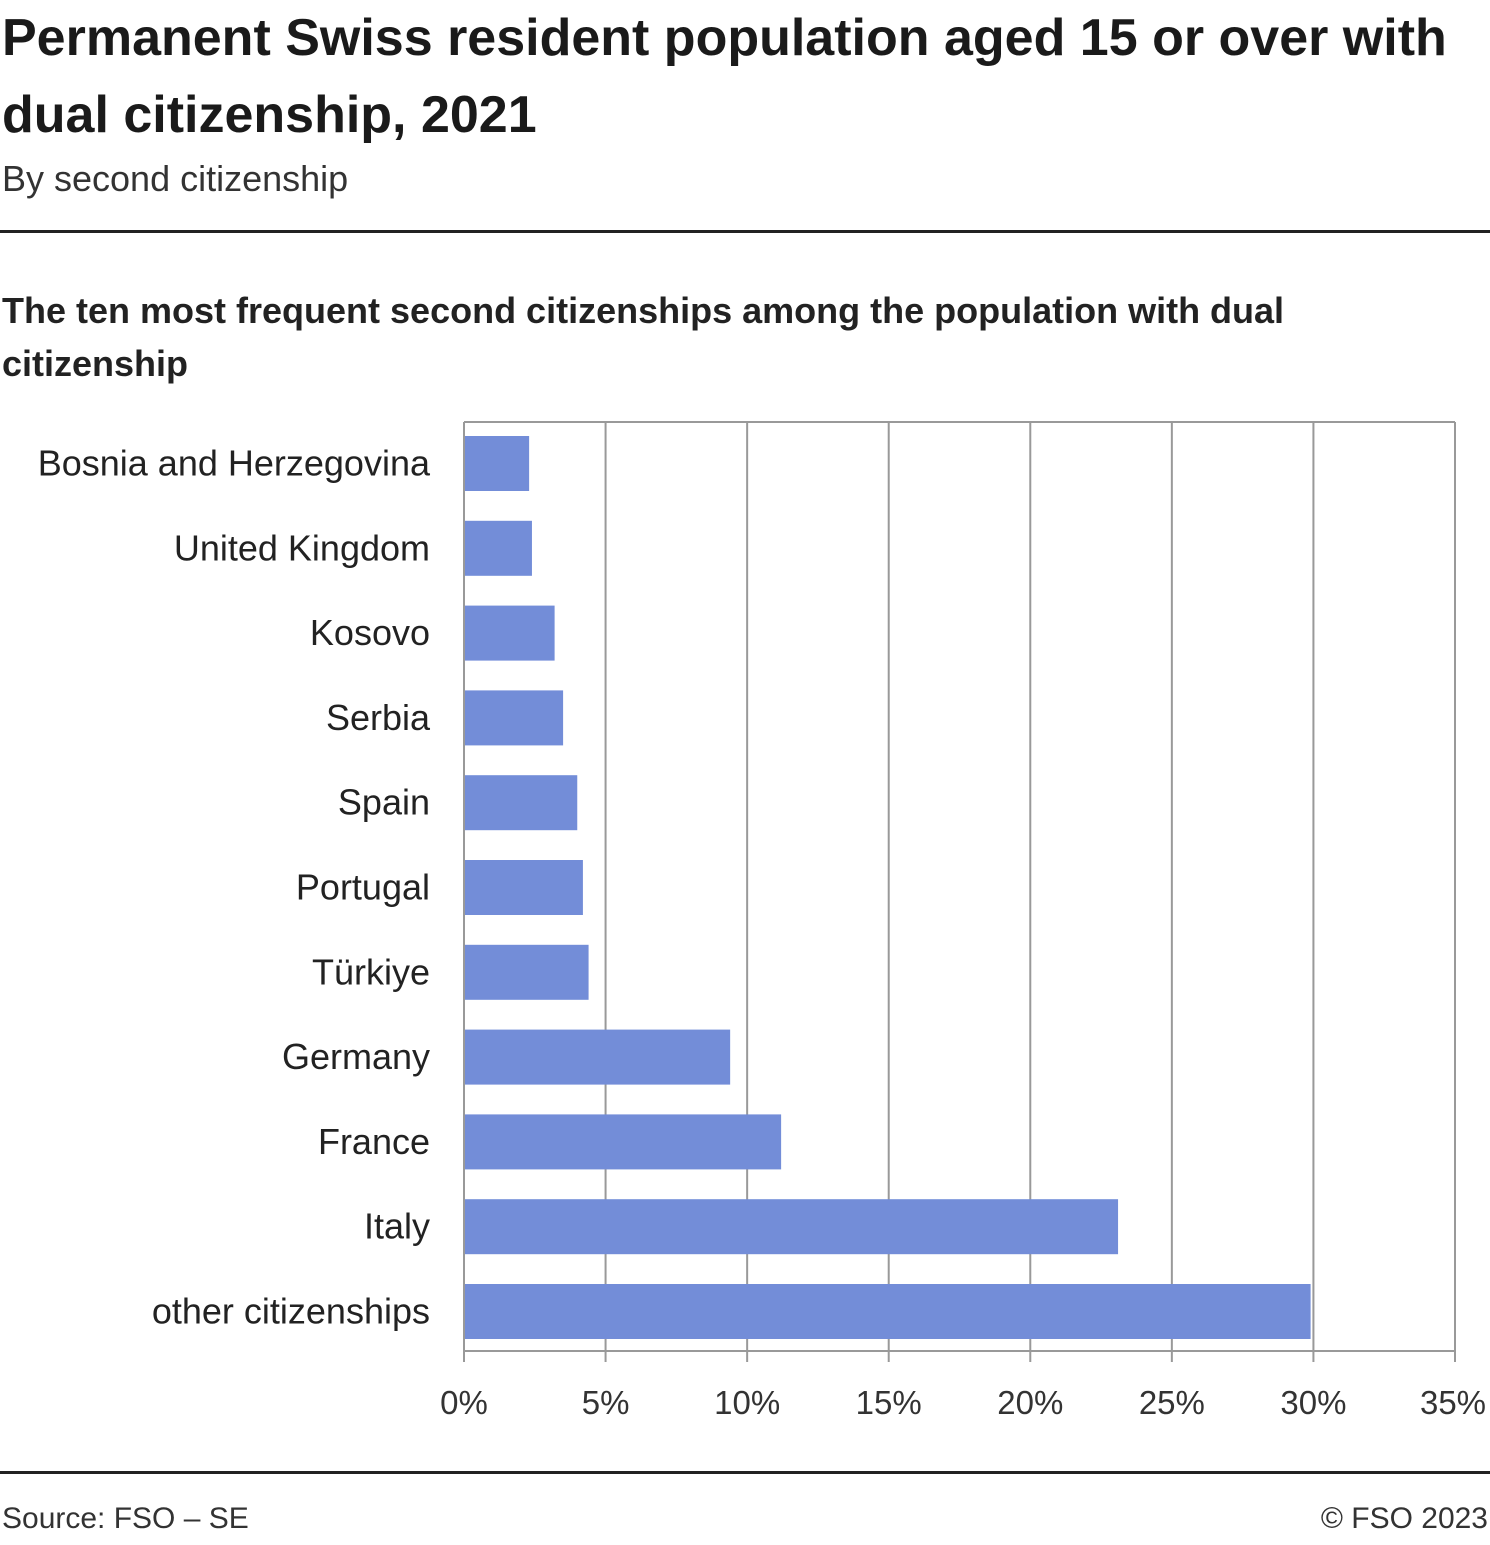  I want to click on x-tick-label: 35%, so click(1453, 1402).